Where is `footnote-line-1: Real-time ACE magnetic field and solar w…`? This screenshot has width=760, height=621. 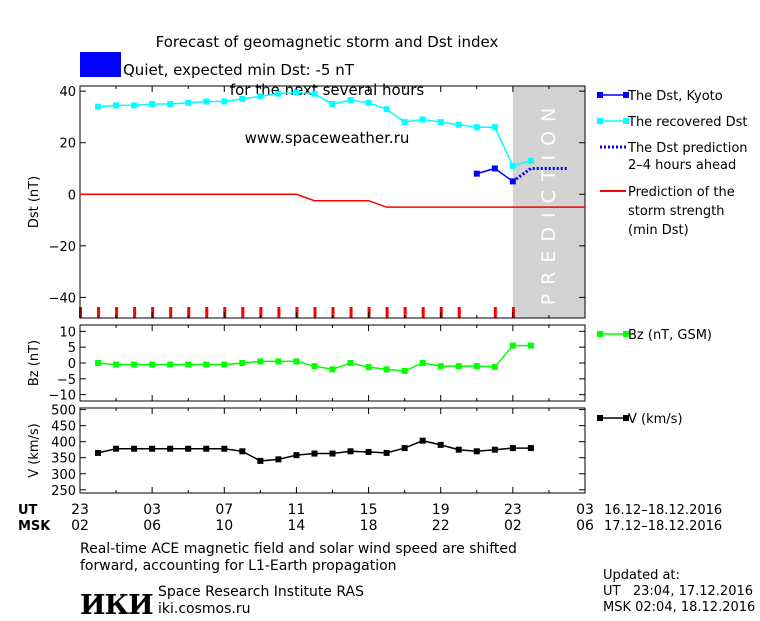 footnote-line-1: Real-time ACE magnetic field and solar w… is located at coordinates (298, 549).